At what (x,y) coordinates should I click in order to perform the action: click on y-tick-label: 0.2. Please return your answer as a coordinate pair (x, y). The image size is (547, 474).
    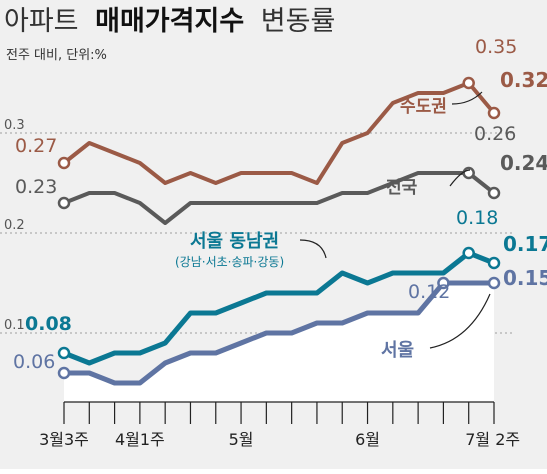
    Looking at the image, I should click on (14, 225).